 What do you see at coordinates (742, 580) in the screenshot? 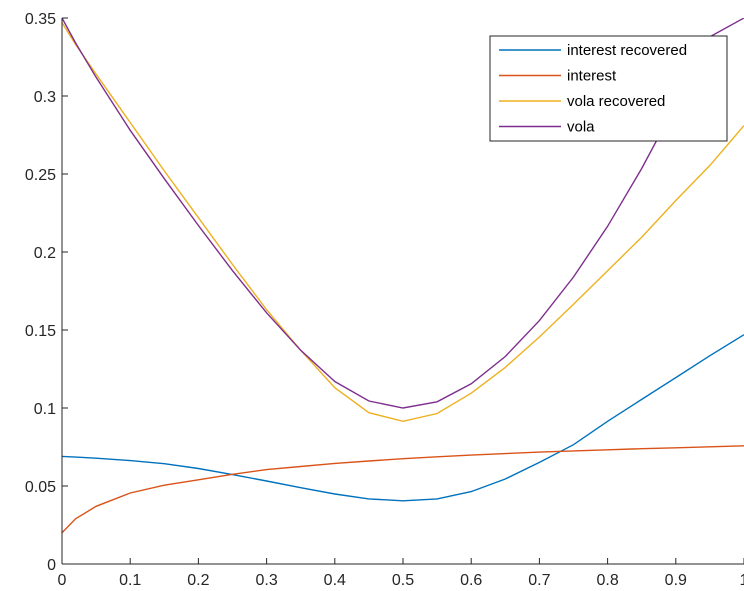
I see `x-tick-label: 1` at bounding box center [742, 580].